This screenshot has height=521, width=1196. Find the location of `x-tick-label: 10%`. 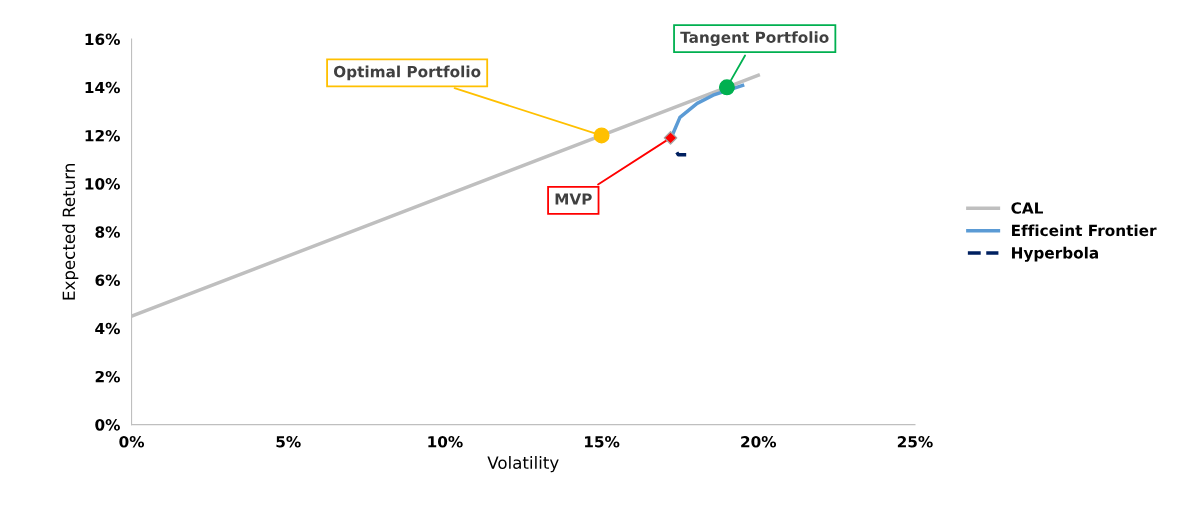

x-tick-label: 10% is located at coordinates (445, 442).